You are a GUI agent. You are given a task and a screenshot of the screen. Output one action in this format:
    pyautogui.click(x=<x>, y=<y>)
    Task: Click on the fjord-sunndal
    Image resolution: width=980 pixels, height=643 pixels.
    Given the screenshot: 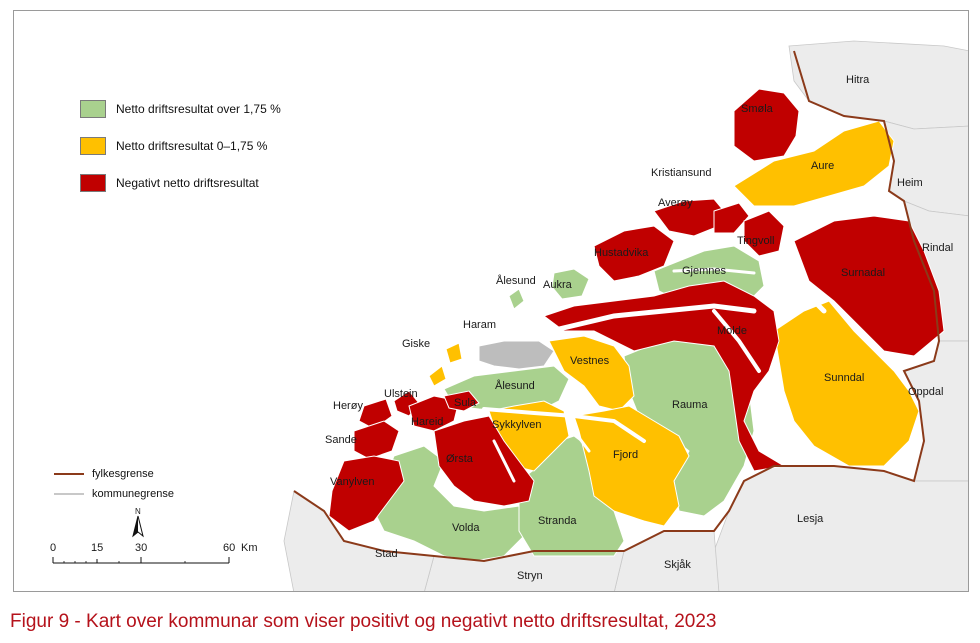 What is the action you would take?
    pyautogui.click(x=801, y=286)
    